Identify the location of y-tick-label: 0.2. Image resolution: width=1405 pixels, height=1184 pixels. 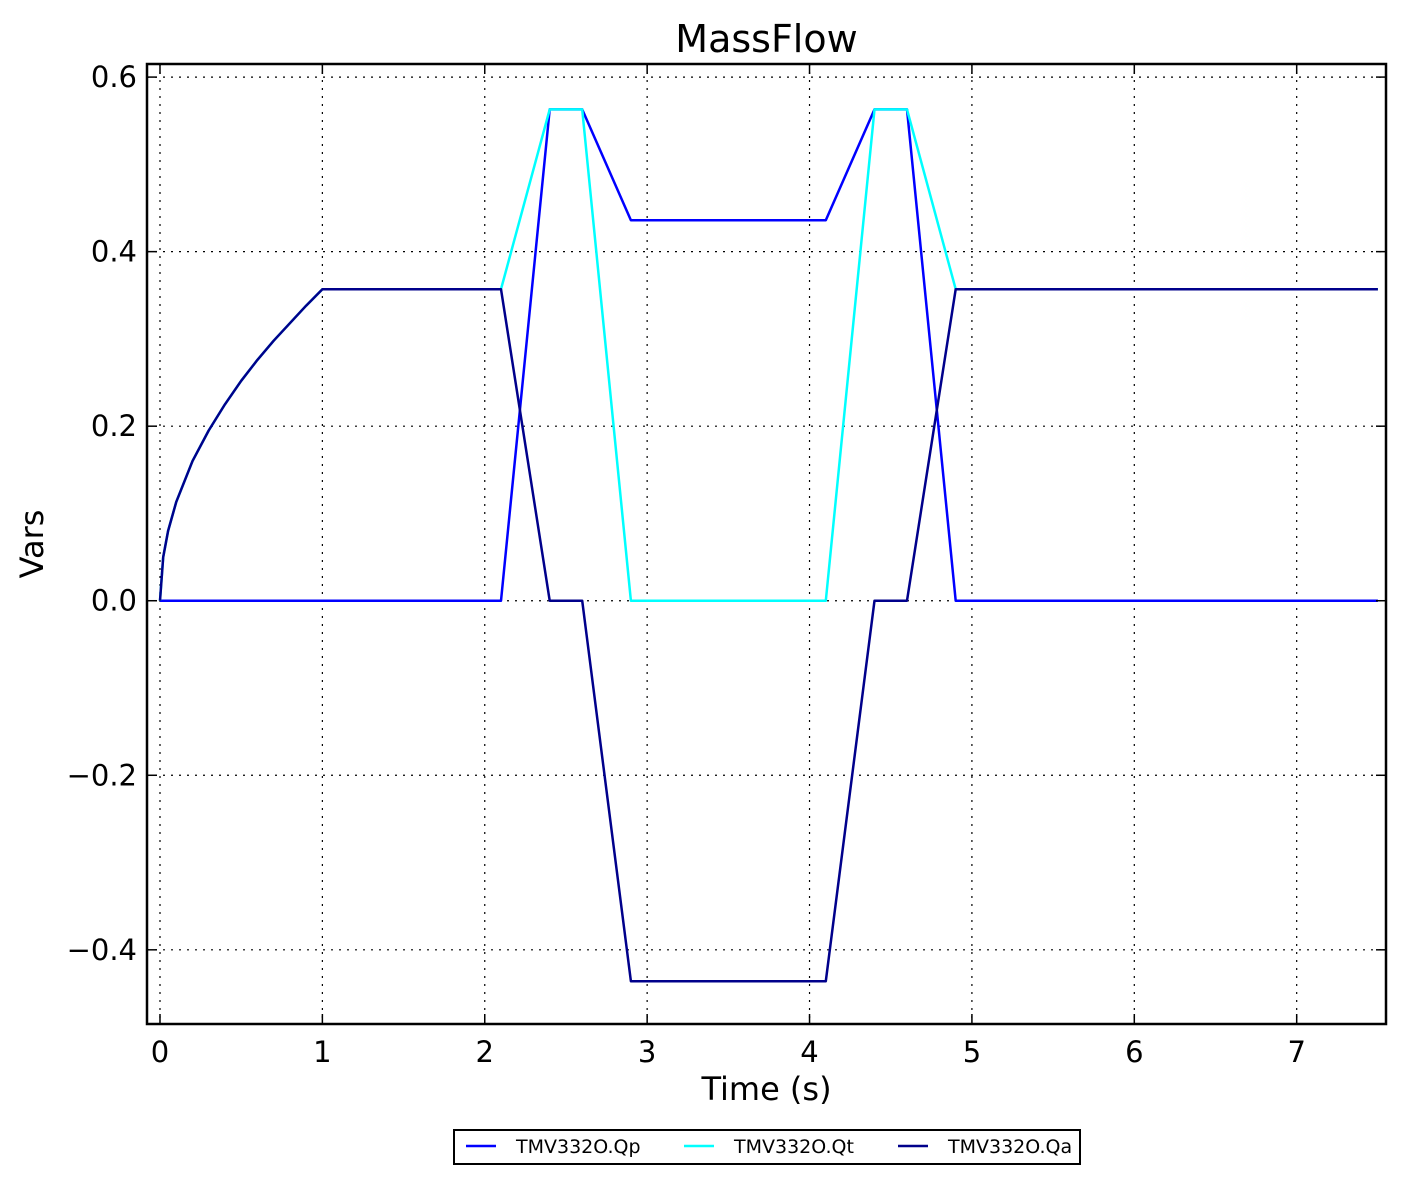
(114, 426).